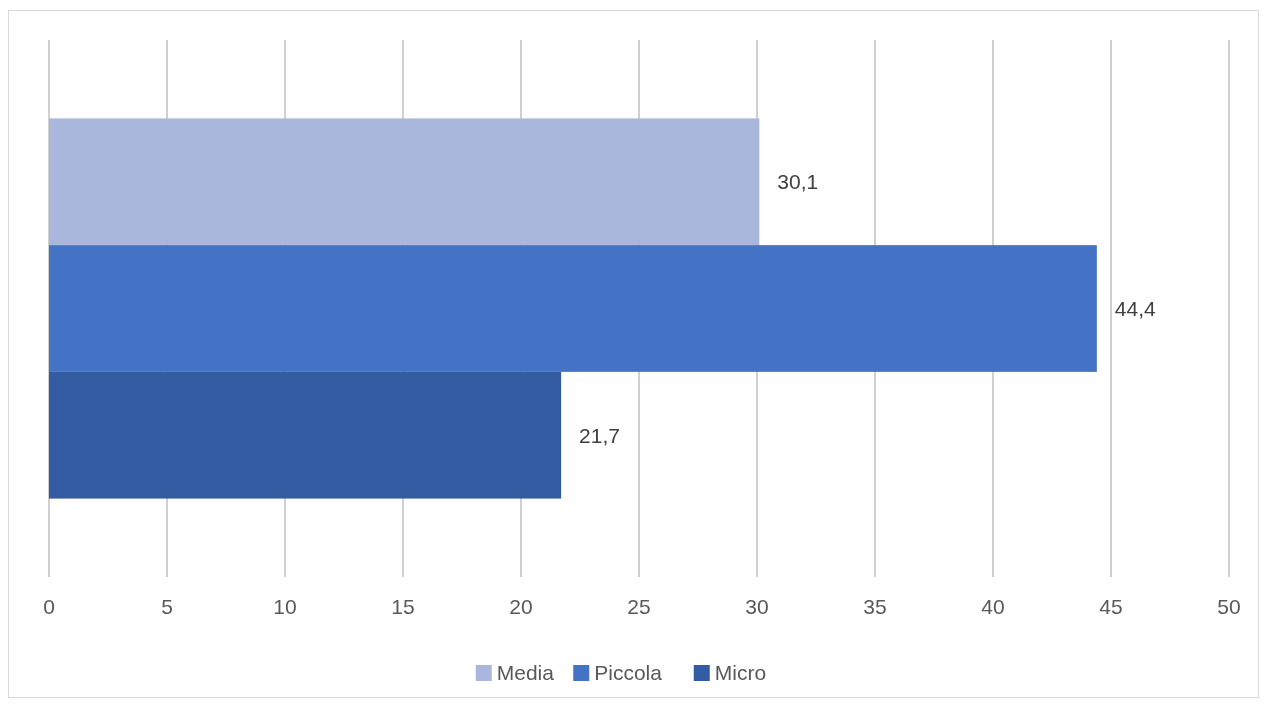 The width and height of the screenshot is (1267, 704). Describe the element at coordinates (403, 606) in the screenshot. I see `x-tick-label: 15` at that location.